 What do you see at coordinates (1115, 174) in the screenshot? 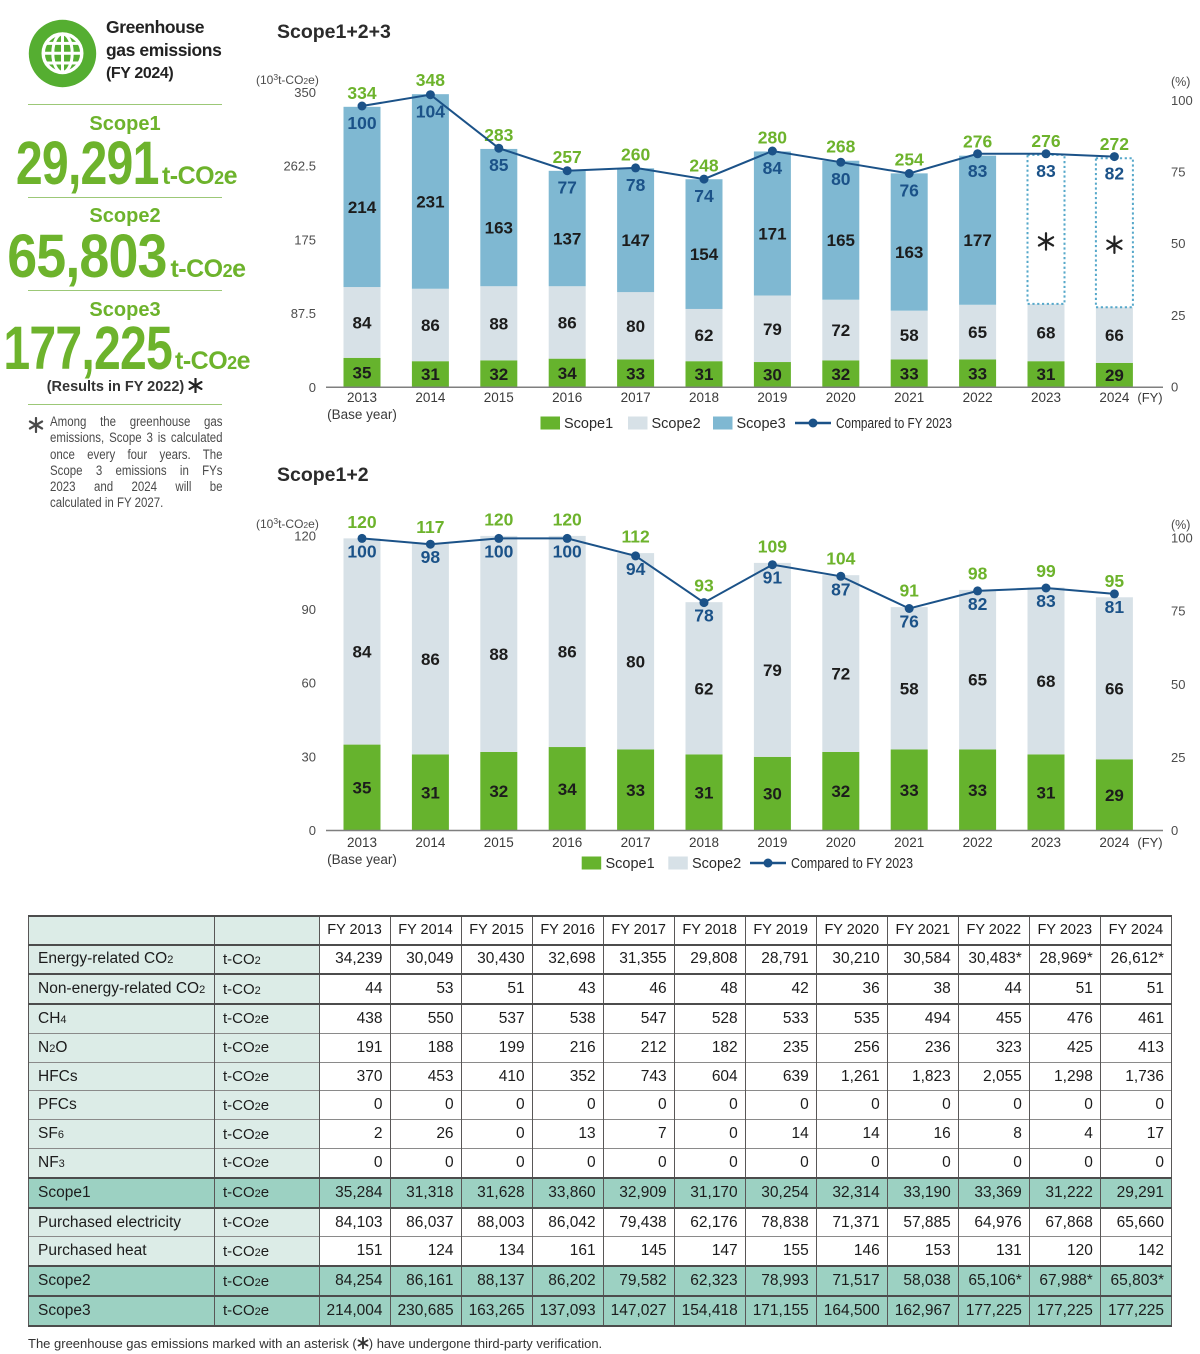
I see `svg-text: 82` at bounding box center [1115, 174].